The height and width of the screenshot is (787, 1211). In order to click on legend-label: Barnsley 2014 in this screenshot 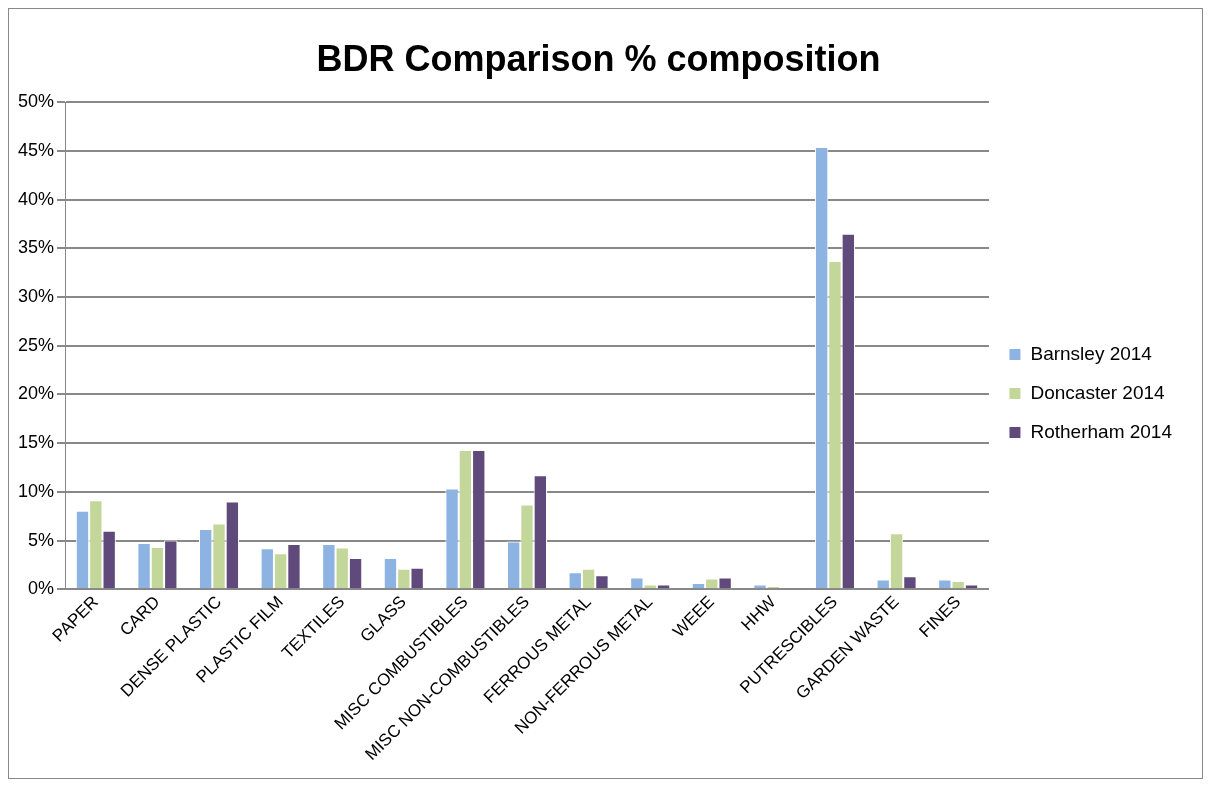, I will do `click(1091, 353)`.